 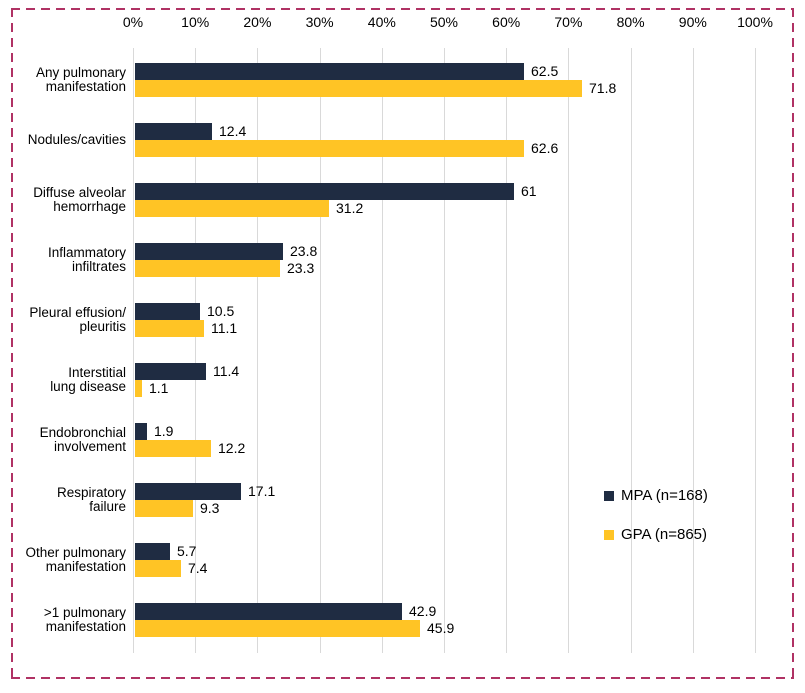 I want to click on bar-value-label: 7.4, so click(x=198, y=568).